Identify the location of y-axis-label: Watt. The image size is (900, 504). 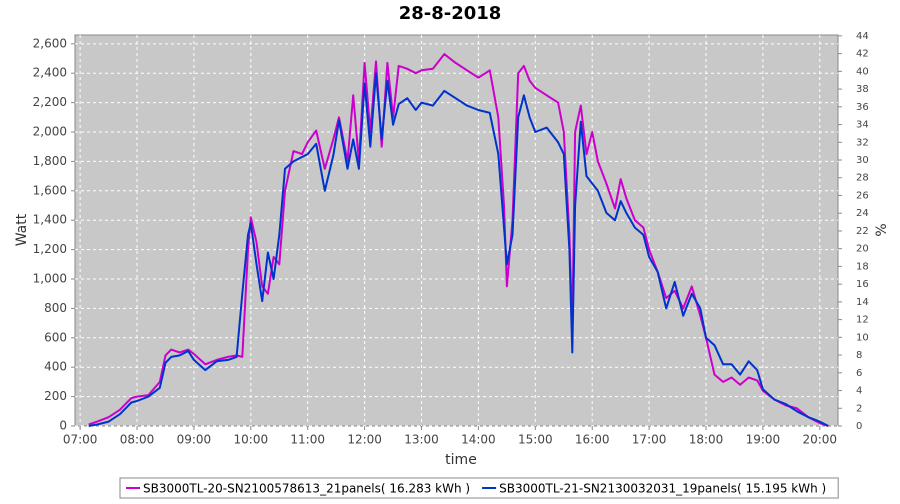
(22, 229).